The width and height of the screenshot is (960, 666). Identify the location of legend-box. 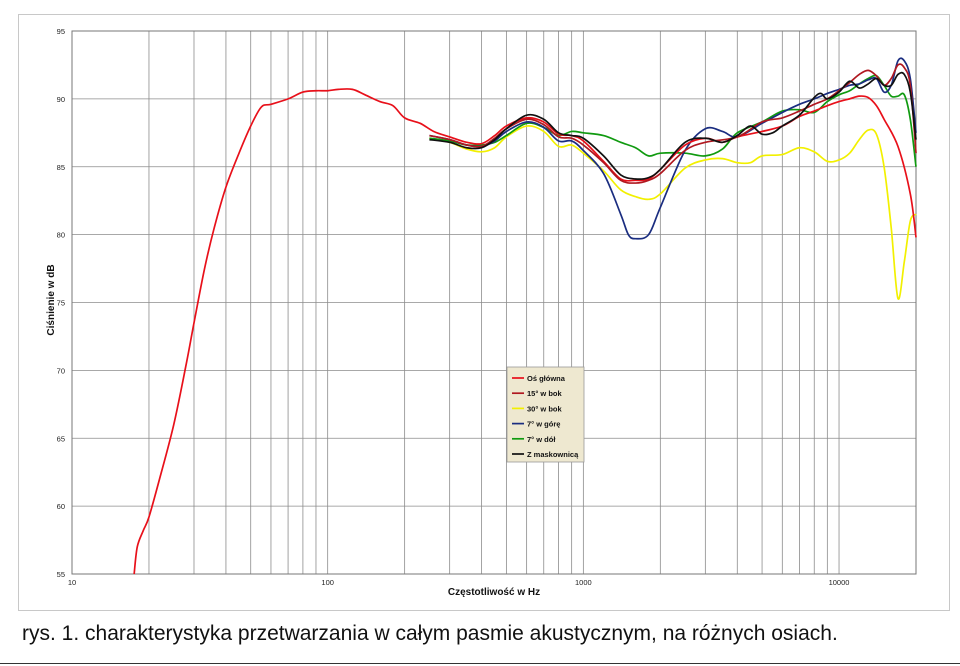
(545, 414).